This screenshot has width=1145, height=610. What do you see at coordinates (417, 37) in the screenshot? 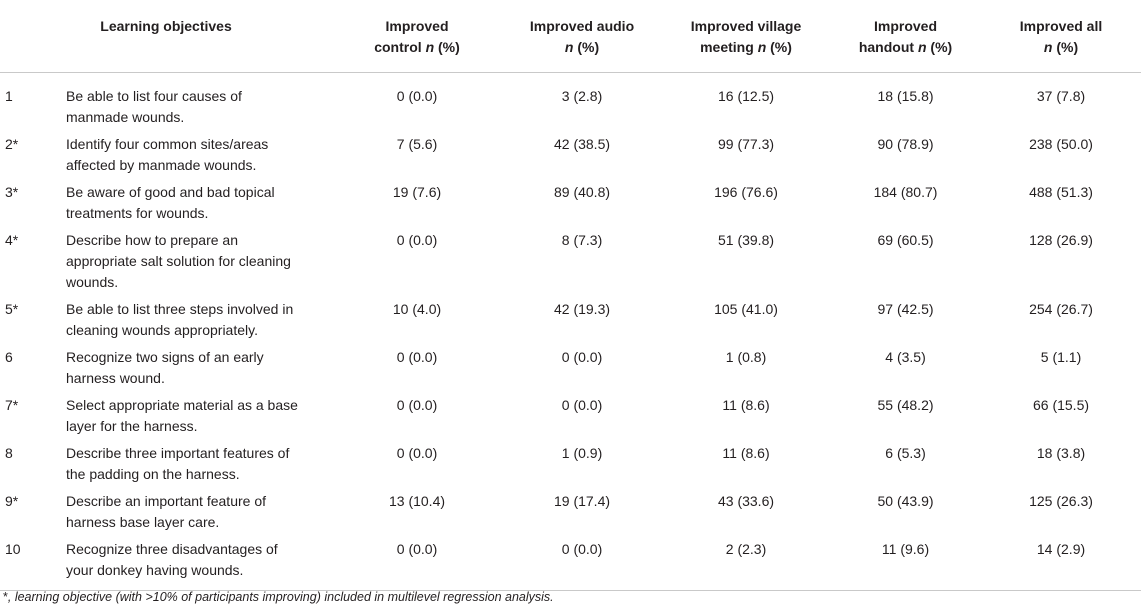
I see `header-improved-control: Improved control n (%)` at bounding box center [417, 37].